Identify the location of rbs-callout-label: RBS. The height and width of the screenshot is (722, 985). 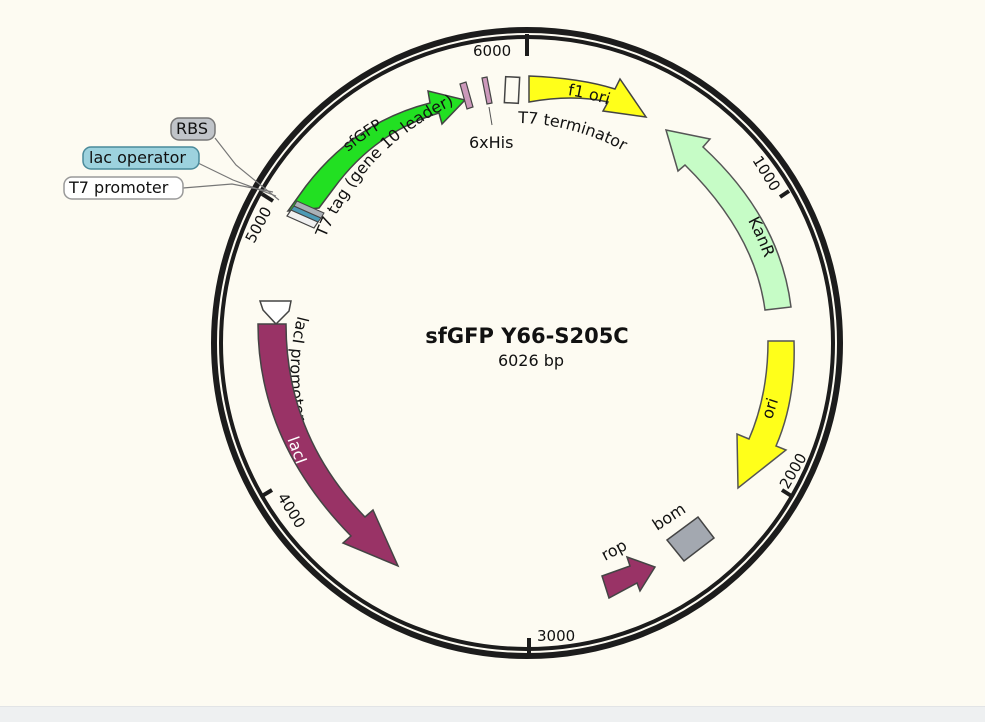
(192, 128).